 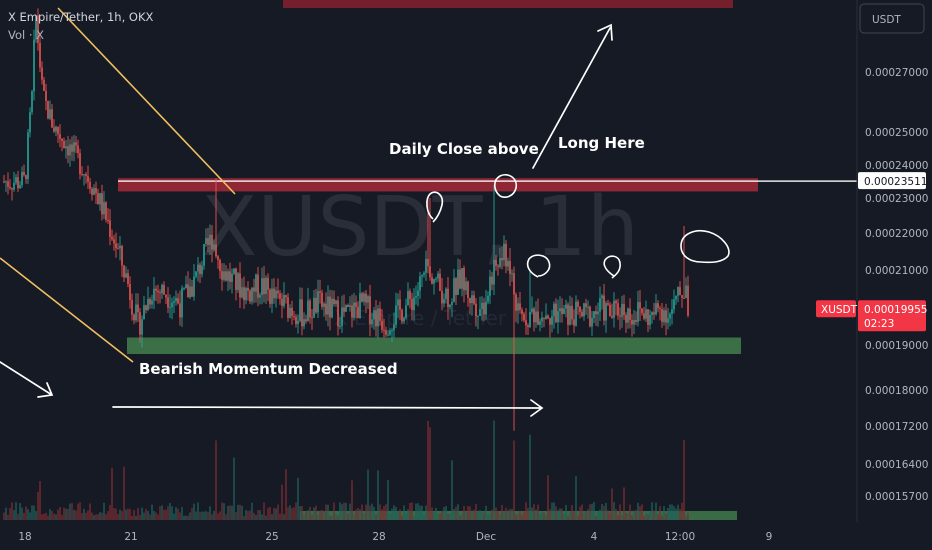 I want to click on support-zone, so click(x=434, y=346).